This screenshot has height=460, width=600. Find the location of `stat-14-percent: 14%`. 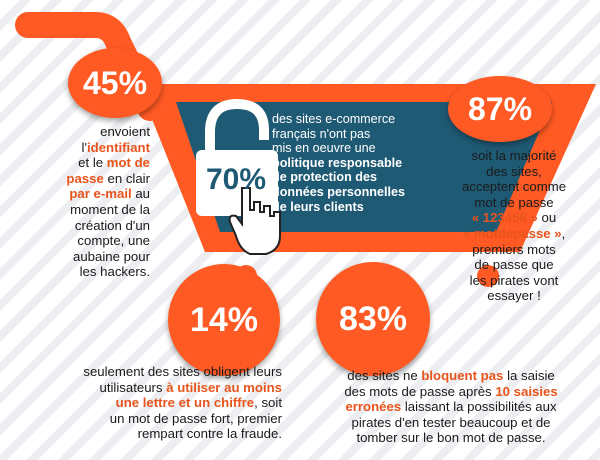

stat-14-percent: 14% is located at coordinates (224, 319).